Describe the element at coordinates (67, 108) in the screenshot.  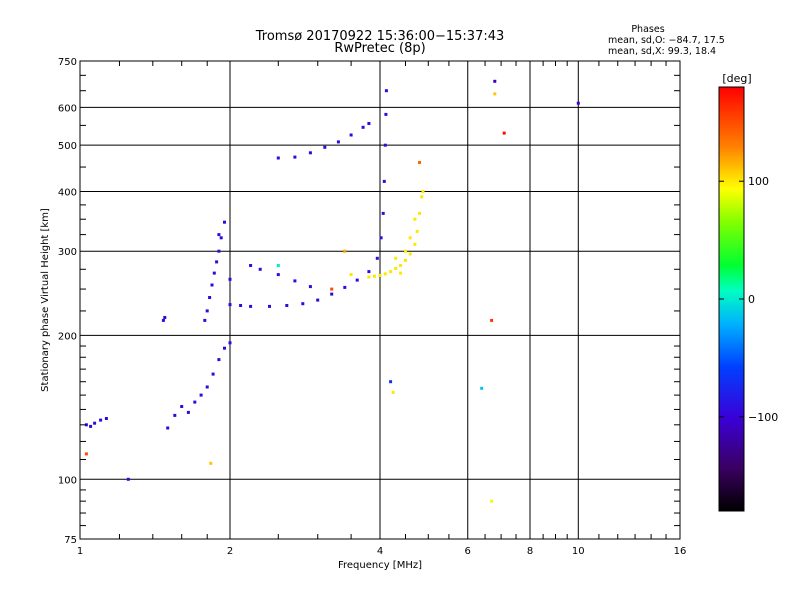
I see `y-tick-label: 600` at that location.